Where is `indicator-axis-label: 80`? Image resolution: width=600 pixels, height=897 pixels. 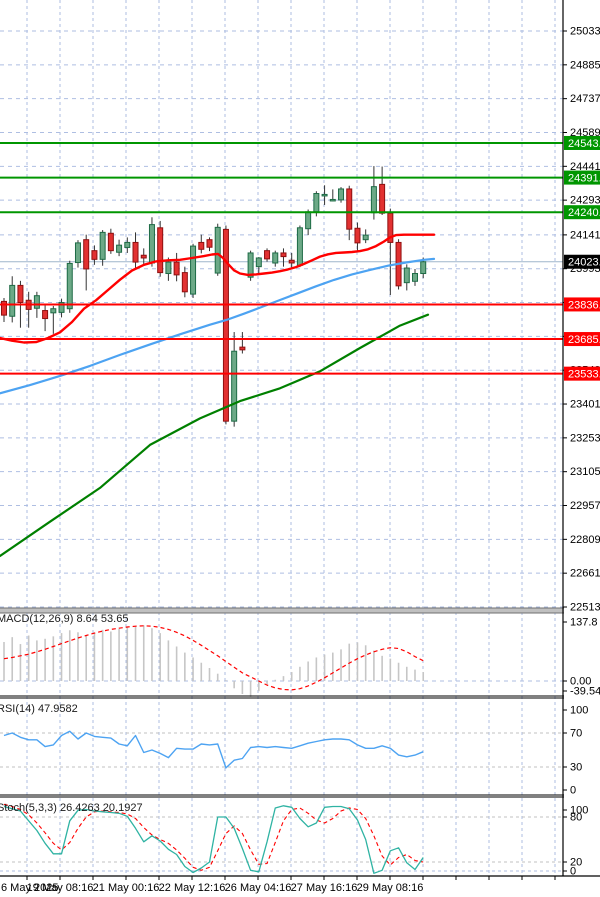
indicator-axis-label: 80 is located at coordinates (576, 818).